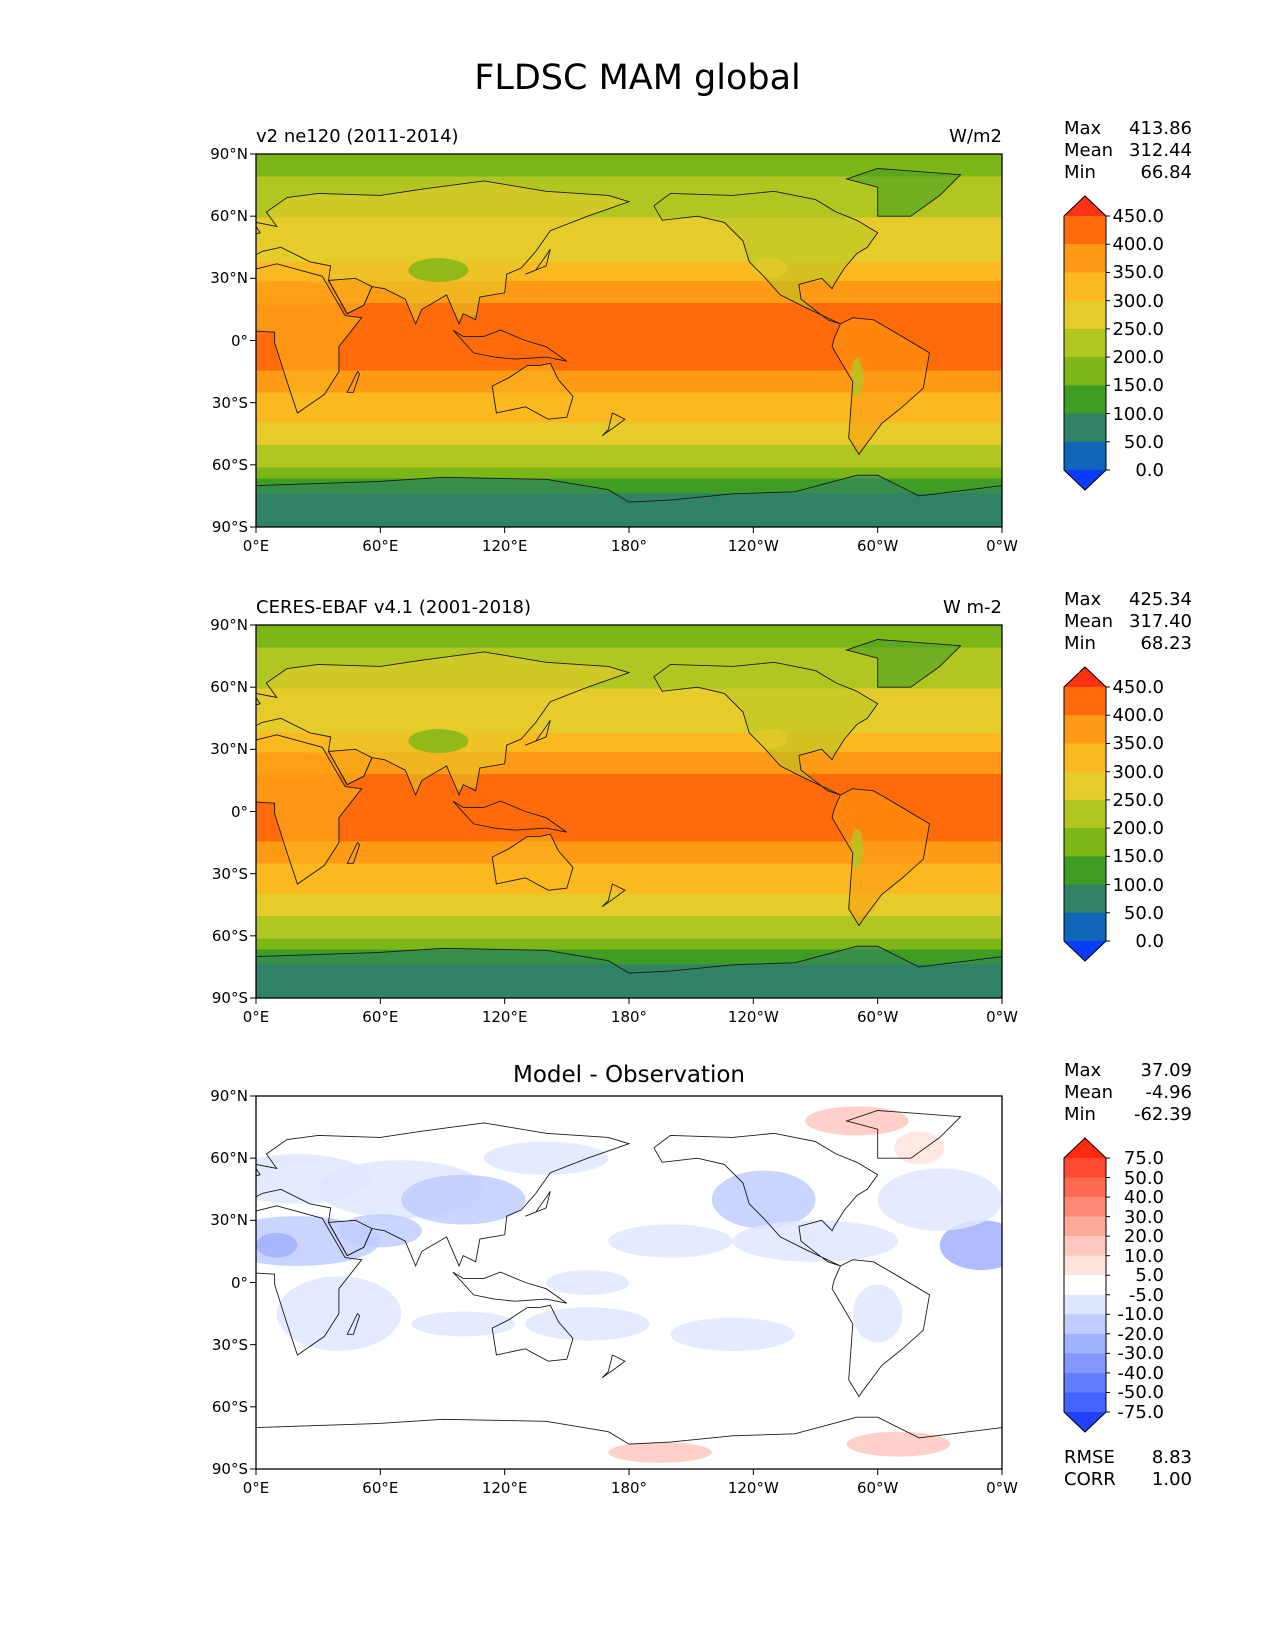 Image resolution: width=1275 pixels, height=1650 pixels. I want to click on stat-row: Min 68.23, so click(1128, 644).